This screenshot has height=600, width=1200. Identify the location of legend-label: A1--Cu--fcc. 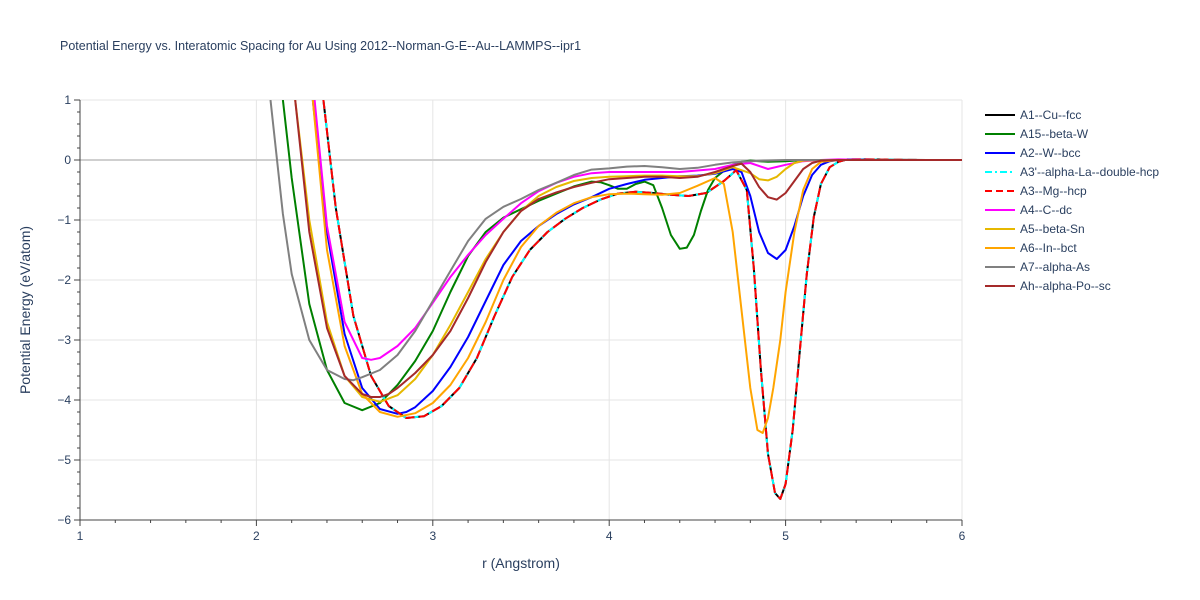
(1050, 115).